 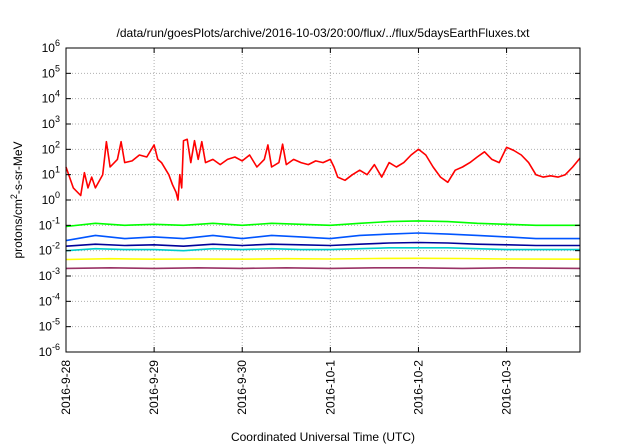 I want to click on x-tick-label: 2016-9-30, so click(x=242, y=387).